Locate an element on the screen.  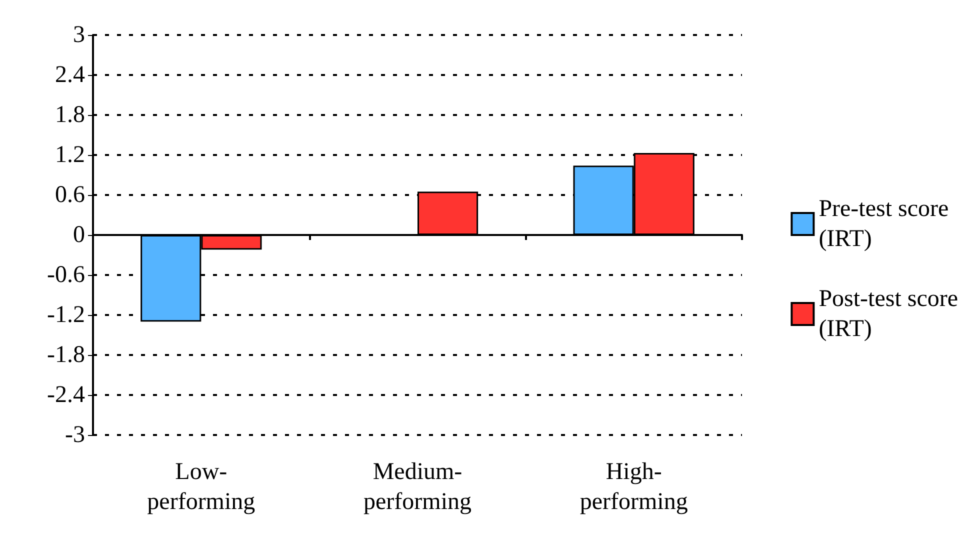
y-tick-label: 0 is located at coordinates (79, 235).